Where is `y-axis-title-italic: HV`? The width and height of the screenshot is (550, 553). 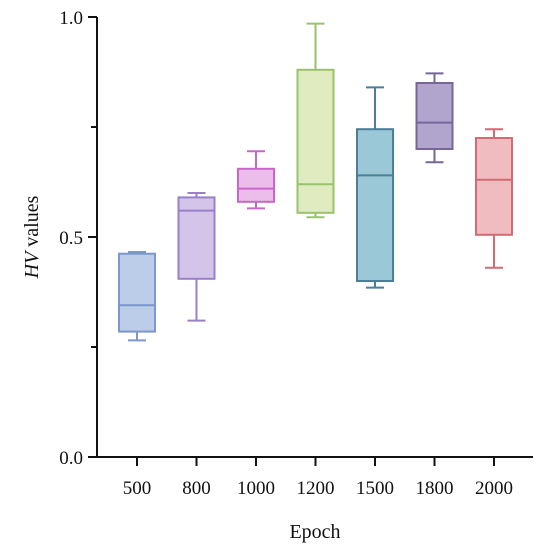 y-axis-title-italic: HV is located at coordinates (32, 264).